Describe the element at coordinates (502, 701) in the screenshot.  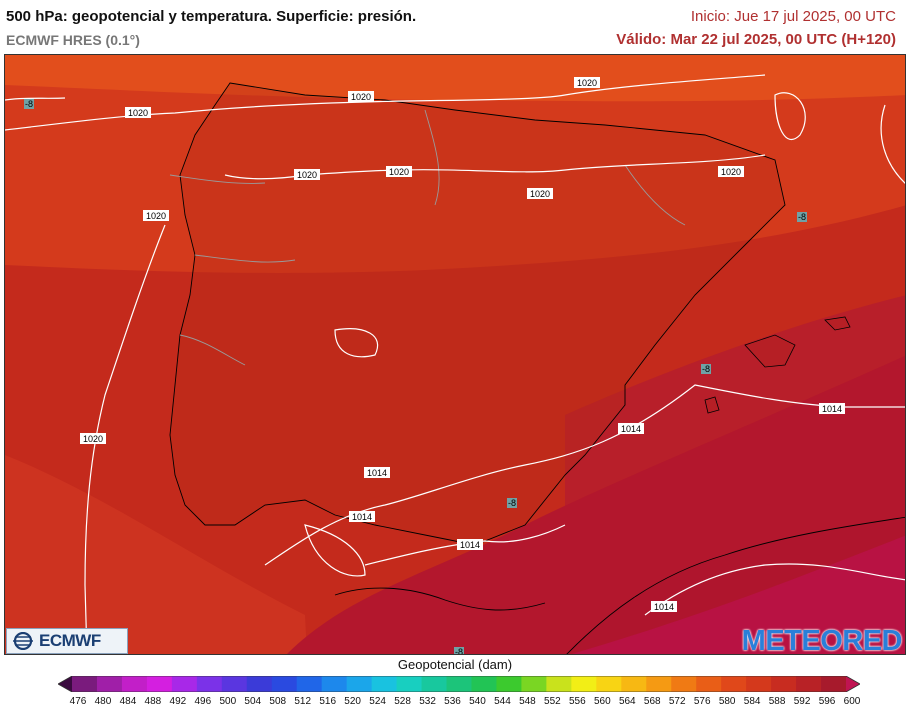
I see `colorbar-tick-label: 544` at that location.